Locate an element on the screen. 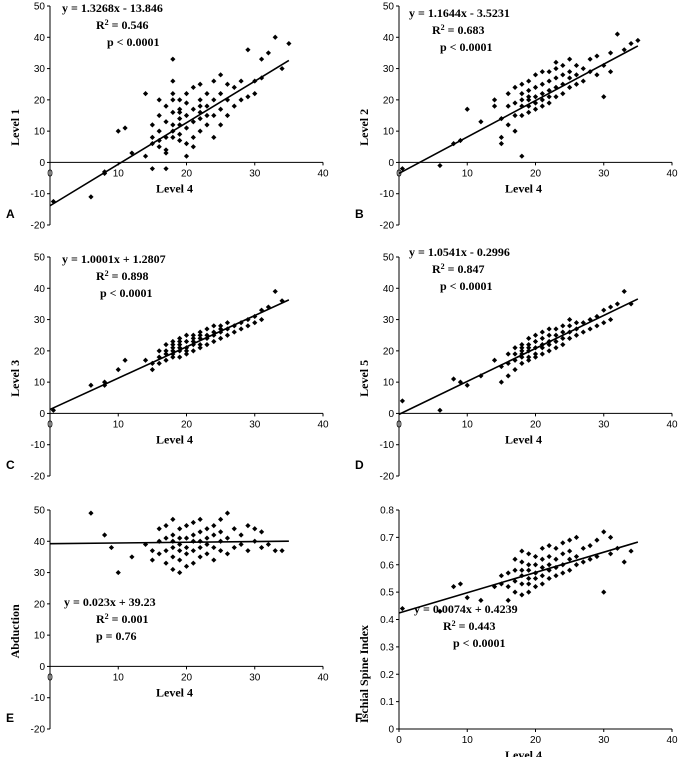  equation-label: y = 1.0541x - 0.2996 is located at coordinates (459, 252).